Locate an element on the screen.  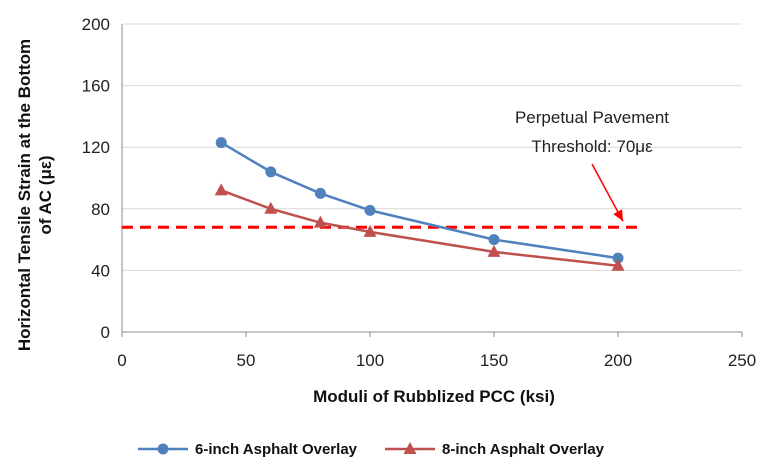
y-tick-label-160: 160 is located at coordinates (96, 86).